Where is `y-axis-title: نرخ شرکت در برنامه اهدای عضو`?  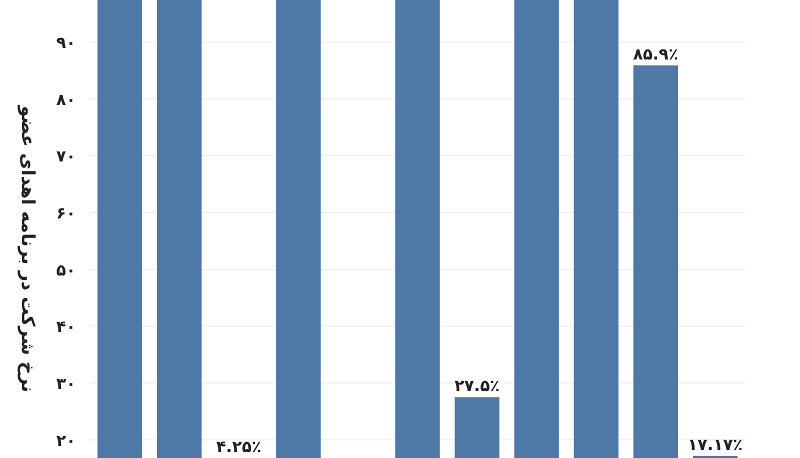 y-axis-title: نرخ شرکت در برنامه اهدای عضو is located at coordinates (27, 248).